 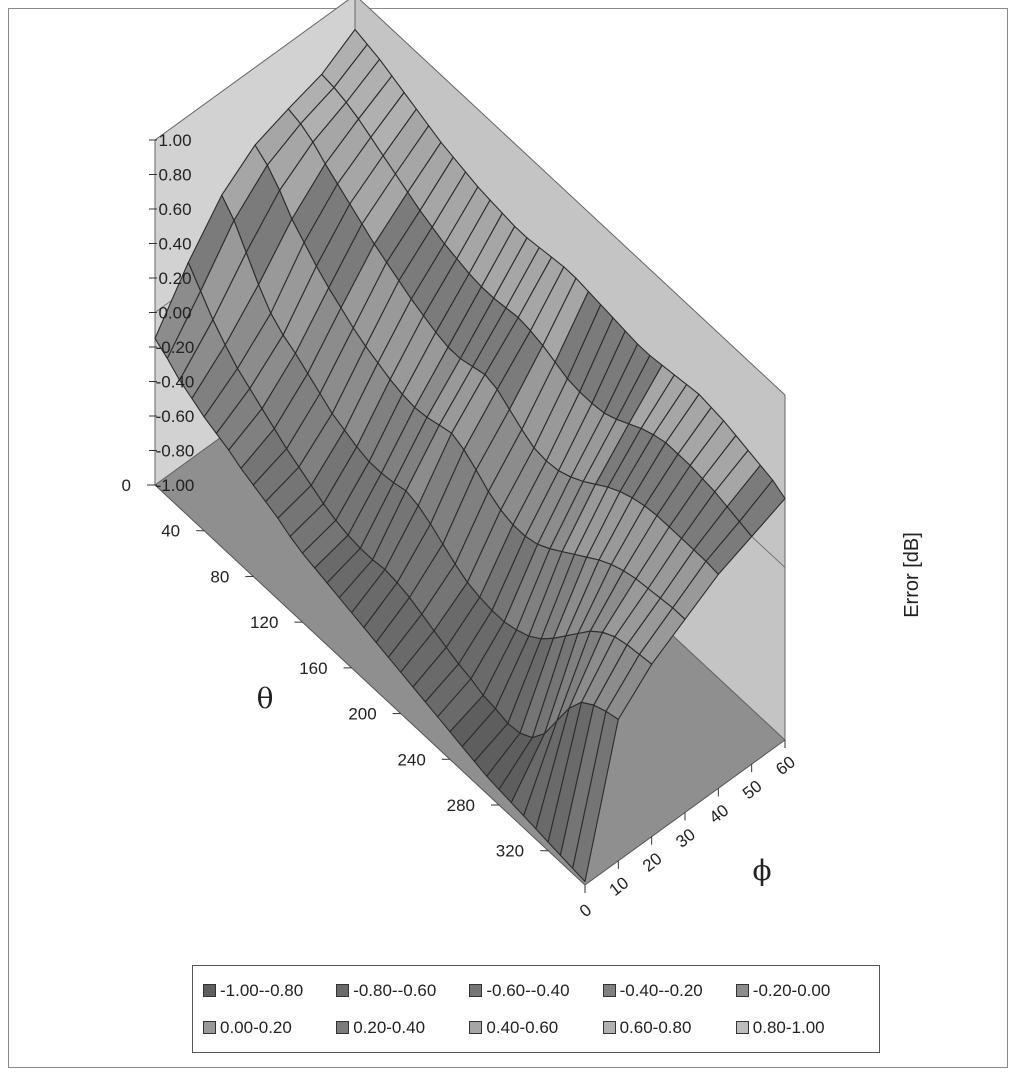 What do you see at coordinates (785, 765) in the screenshot?
I see `phi-tick-label: 60` at bounding box center [785, 765].